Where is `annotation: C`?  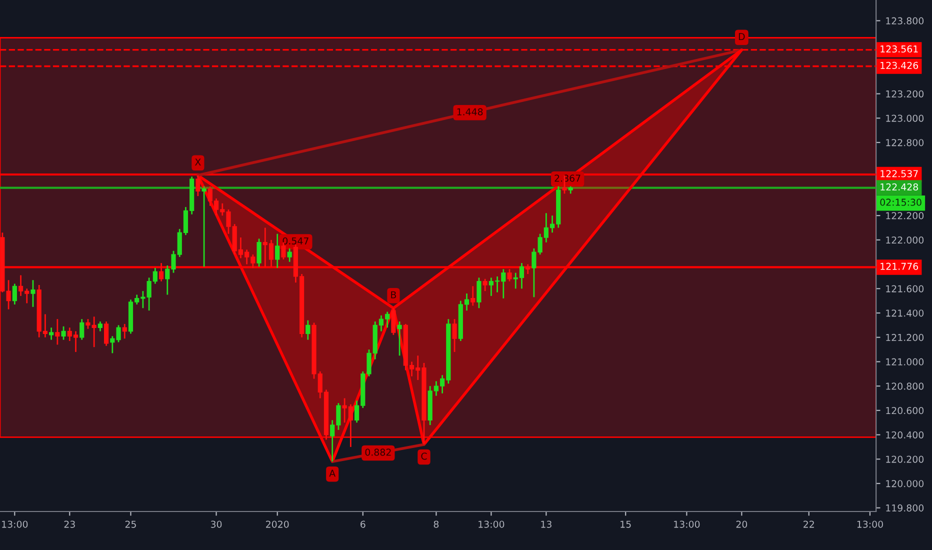 annotation: C is located at coordinates (424, 456).